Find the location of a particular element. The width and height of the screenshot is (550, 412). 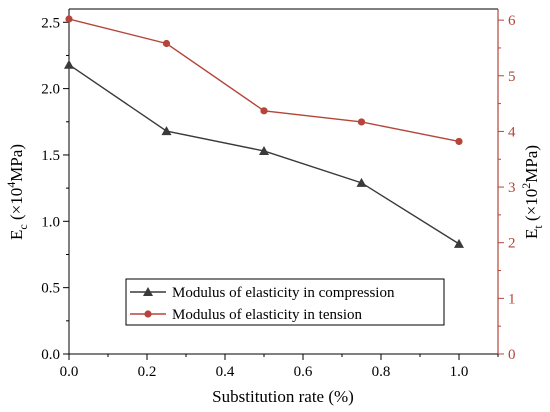

right-y-tick-label: 5 is located at coordinates (512, 77).